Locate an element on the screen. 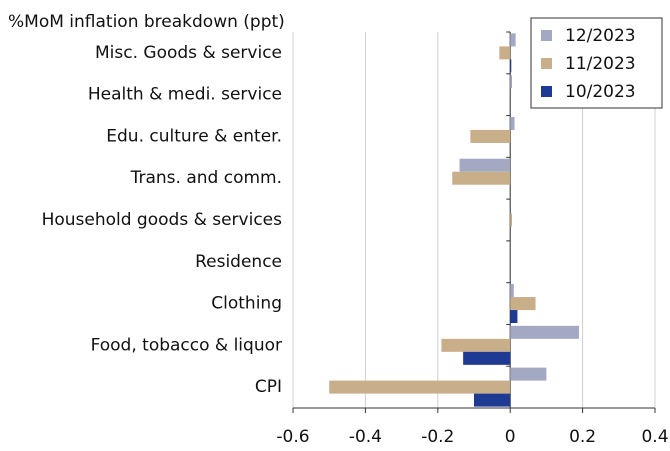  x-tick-label: -0.6 is located at coordinates (292, 437).